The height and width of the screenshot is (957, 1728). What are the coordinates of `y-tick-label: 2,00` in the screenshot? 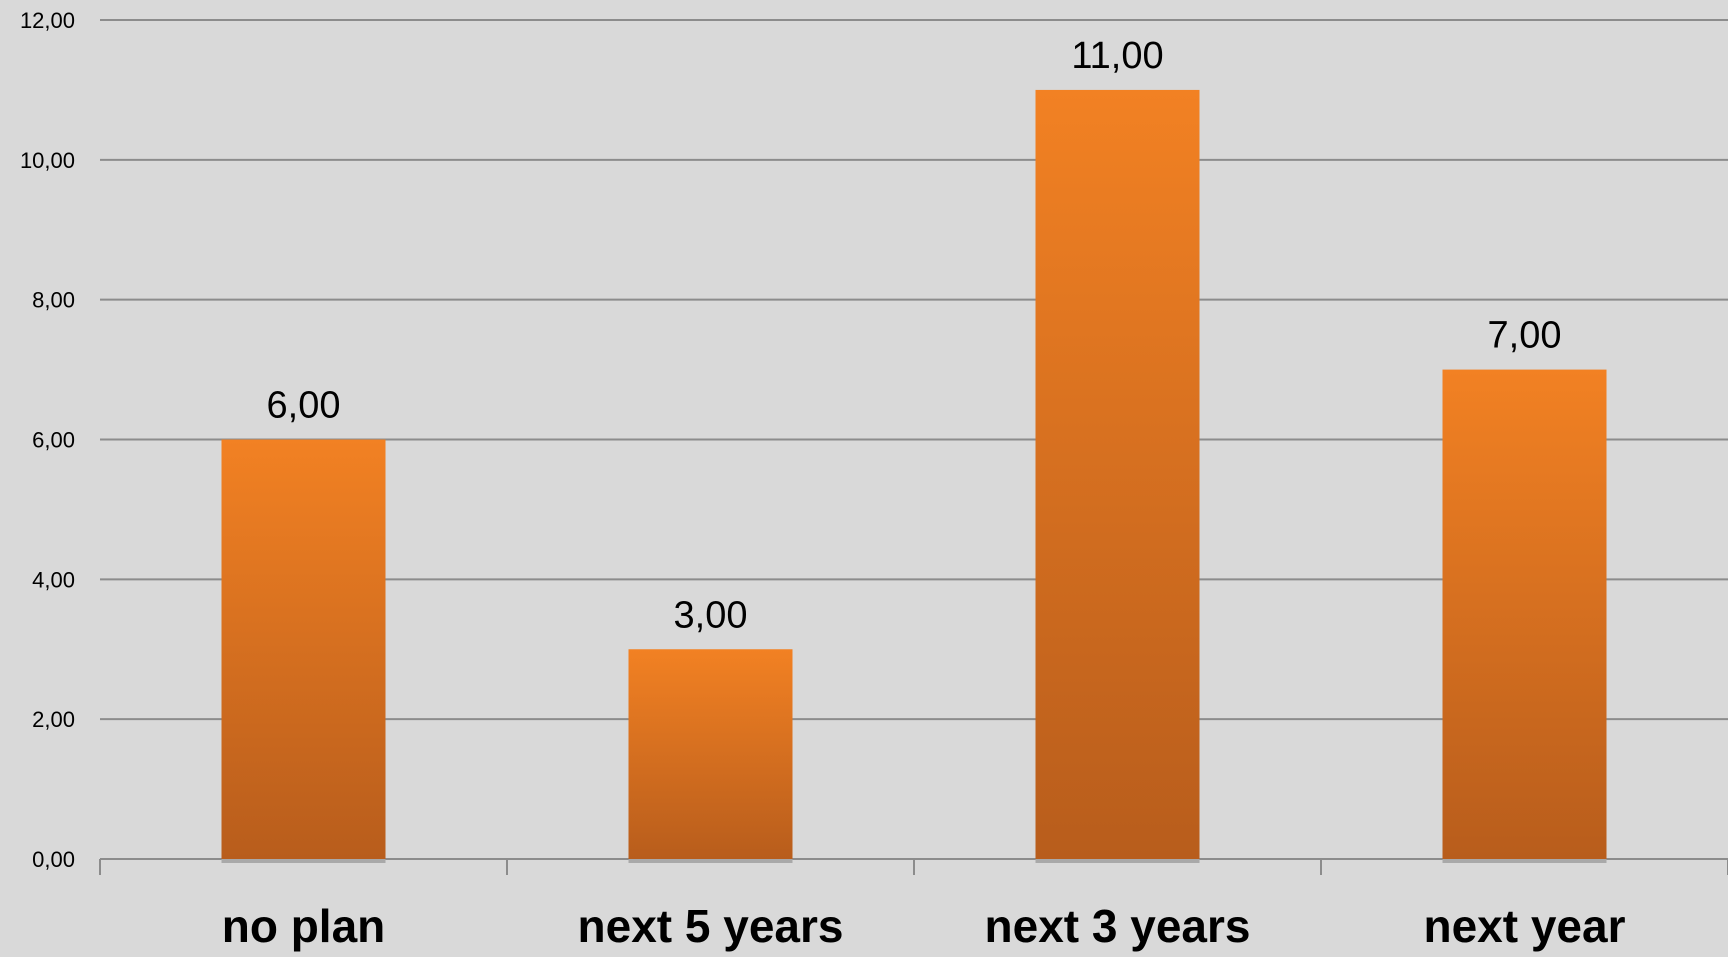 It's located at (53, 719).